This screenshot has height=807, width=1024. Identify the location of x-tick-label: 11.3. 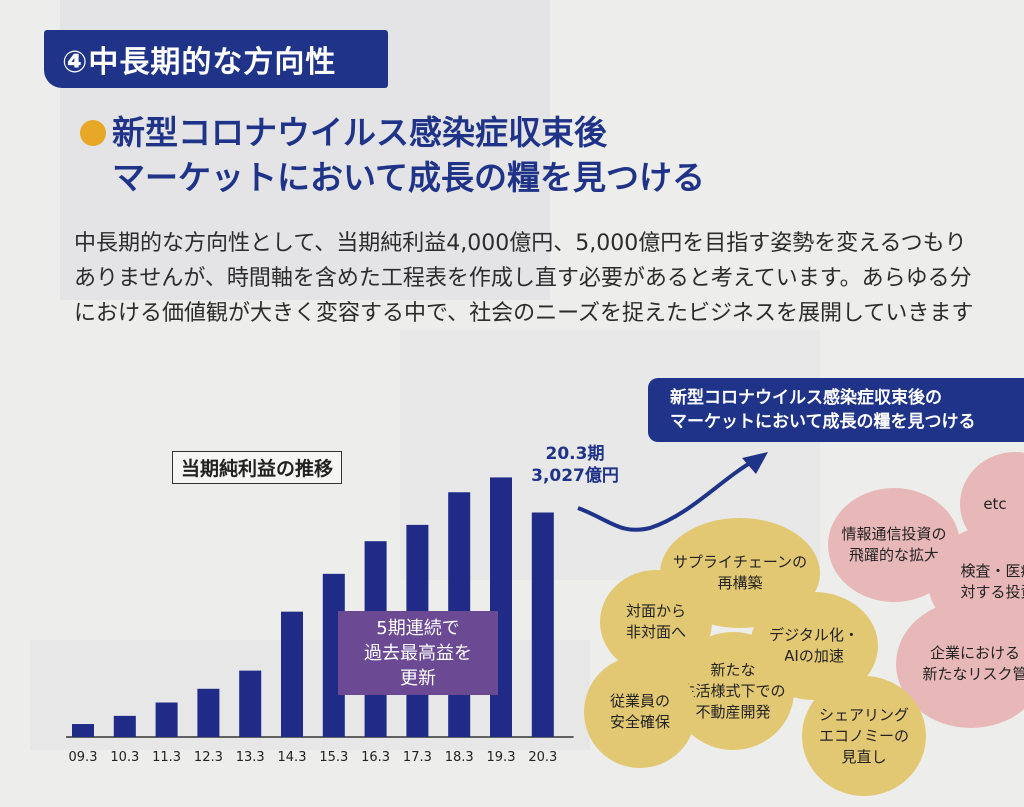
(166, 757).